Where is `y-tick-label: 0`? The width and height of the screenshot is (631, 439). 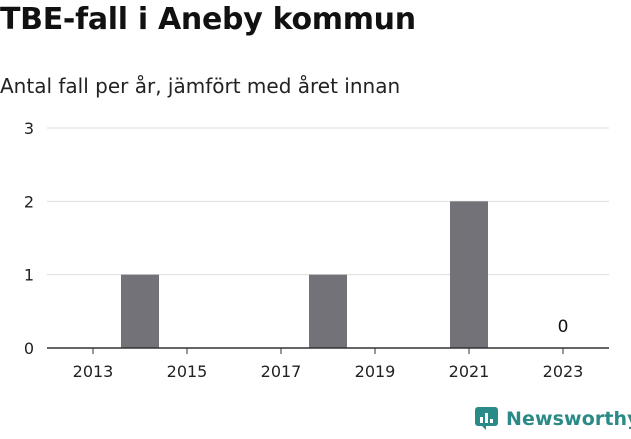 y-tick-label: 0 is located at coordinates (29, 348).